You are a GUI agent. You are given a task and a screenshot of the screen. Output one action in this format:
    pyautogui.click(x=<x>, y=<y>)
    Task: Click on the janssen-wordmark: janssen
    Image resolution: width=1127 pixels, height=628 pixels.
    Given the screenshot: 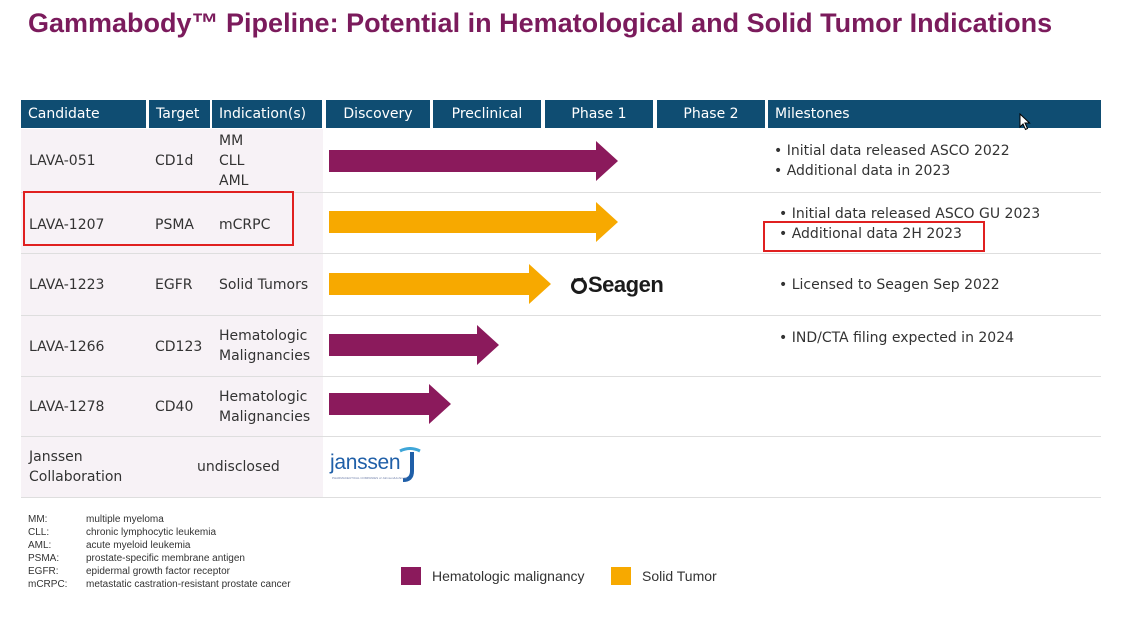 What is the action you would take?
    pyautogui.click(x=365, y=462)
    